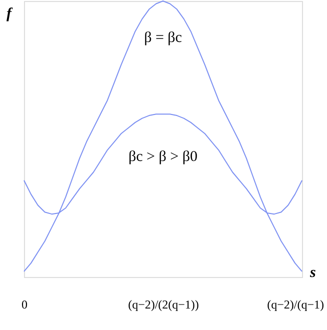  Describe the element at coordinates (163, 157) in the screenshot. I see `annotation: βc > β > β0` at that location.